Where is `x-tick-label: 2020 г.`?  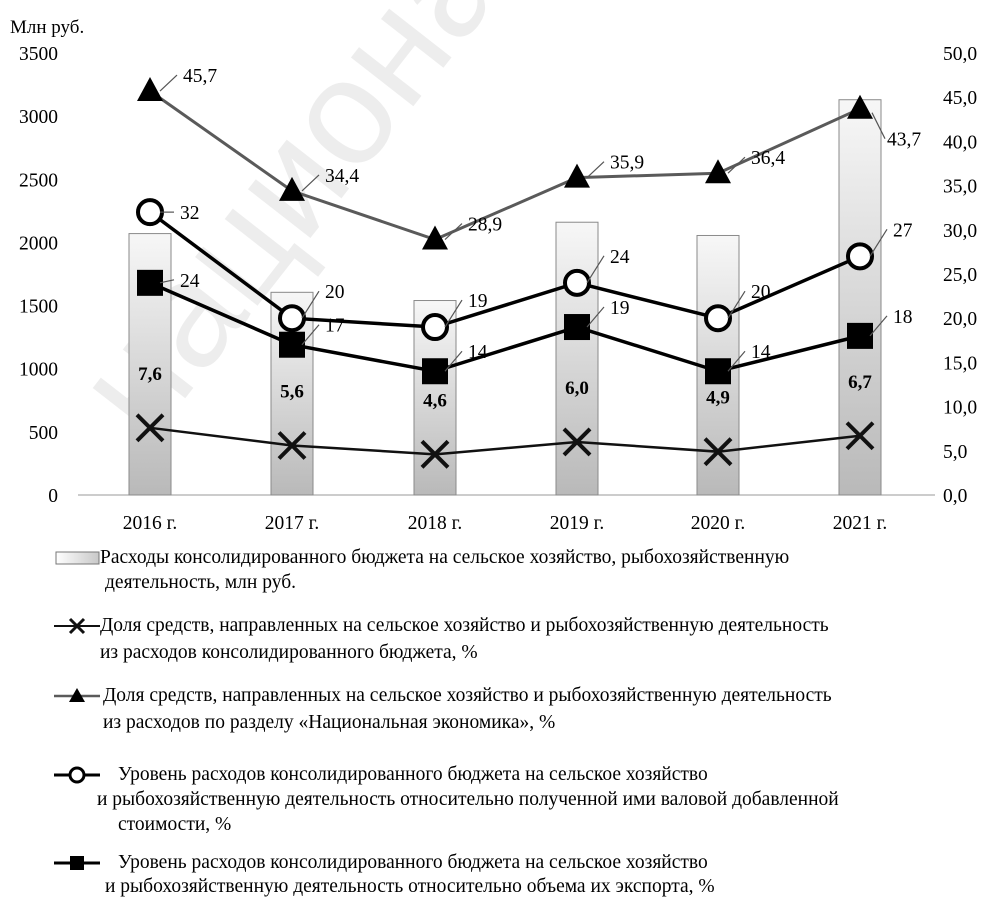
x-tick-label: 2020 г. is located at coordinates (718, 523).